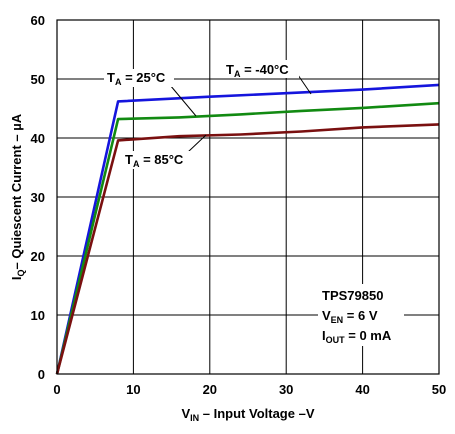 This screenshot has height=434, width=455. I want to click on x-tick-label: 20, so click(210, 389).